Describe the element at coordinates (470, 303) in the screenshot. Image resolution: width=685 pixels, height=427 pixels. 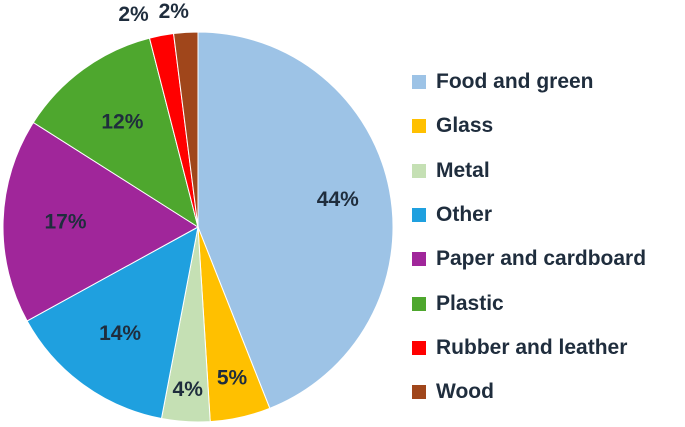
I see `legend-label: Plastic` at that location.